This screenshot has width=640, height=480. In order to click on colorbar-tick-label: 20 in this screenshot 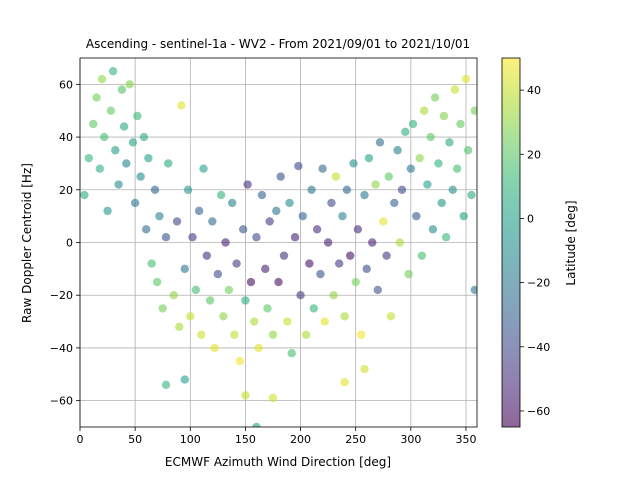, I will do `click(534, 154)`.